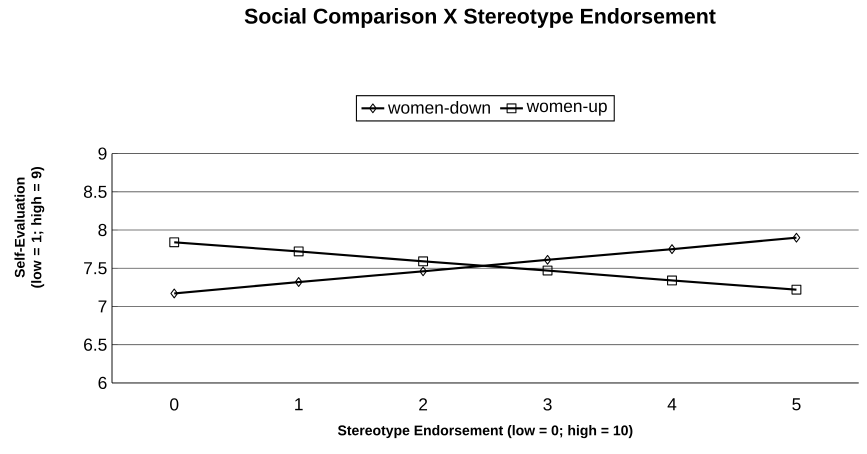 This screenshot has height=454, width=867. I want to click on legend-label: women-up, so click(566, 109).